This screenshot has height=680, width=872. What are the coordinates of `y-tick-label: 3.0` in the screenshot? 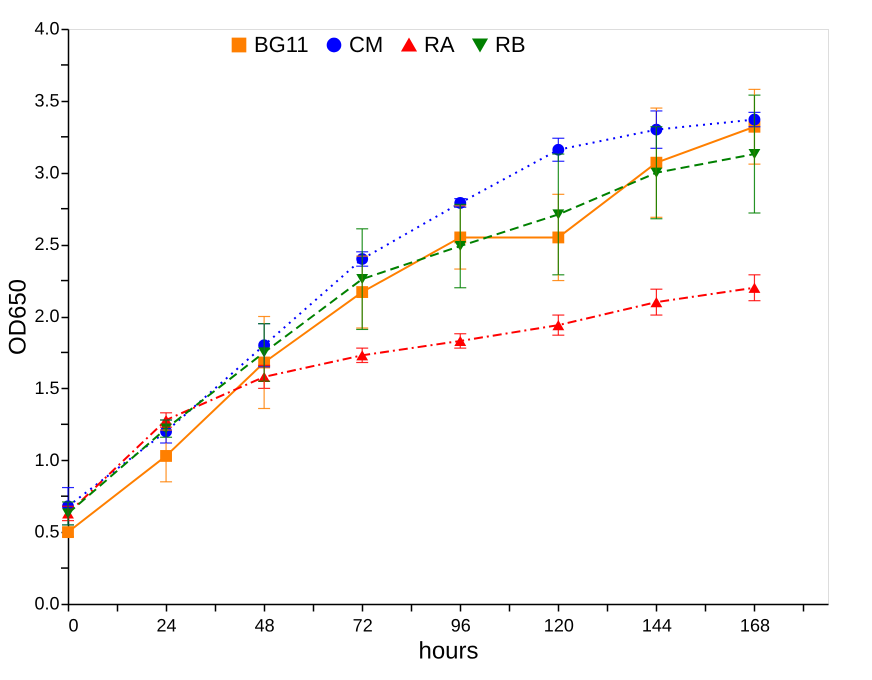 It's located at (47, 172).